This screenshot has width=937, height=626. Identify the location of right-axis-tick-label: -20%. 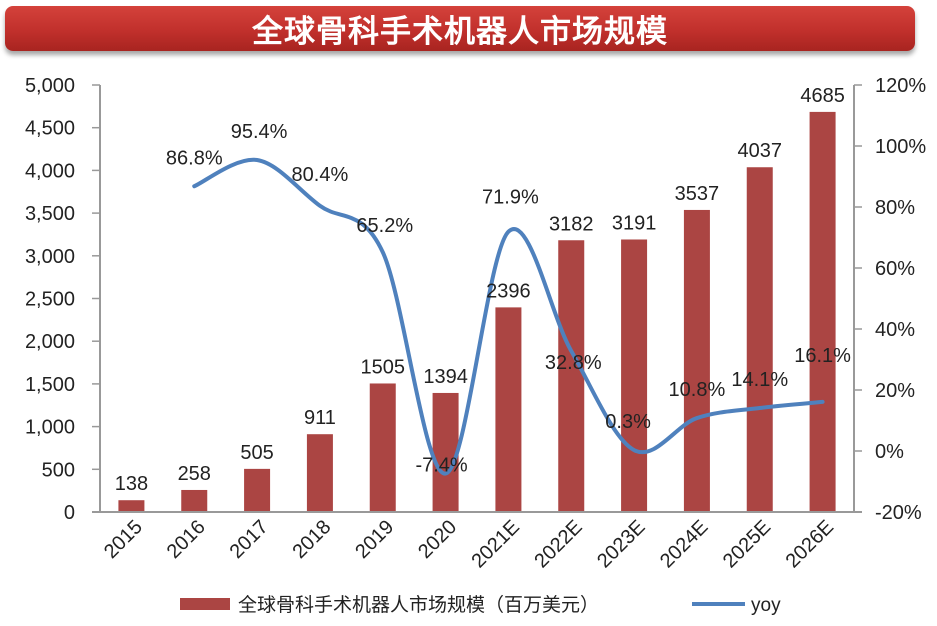
(898, 513).